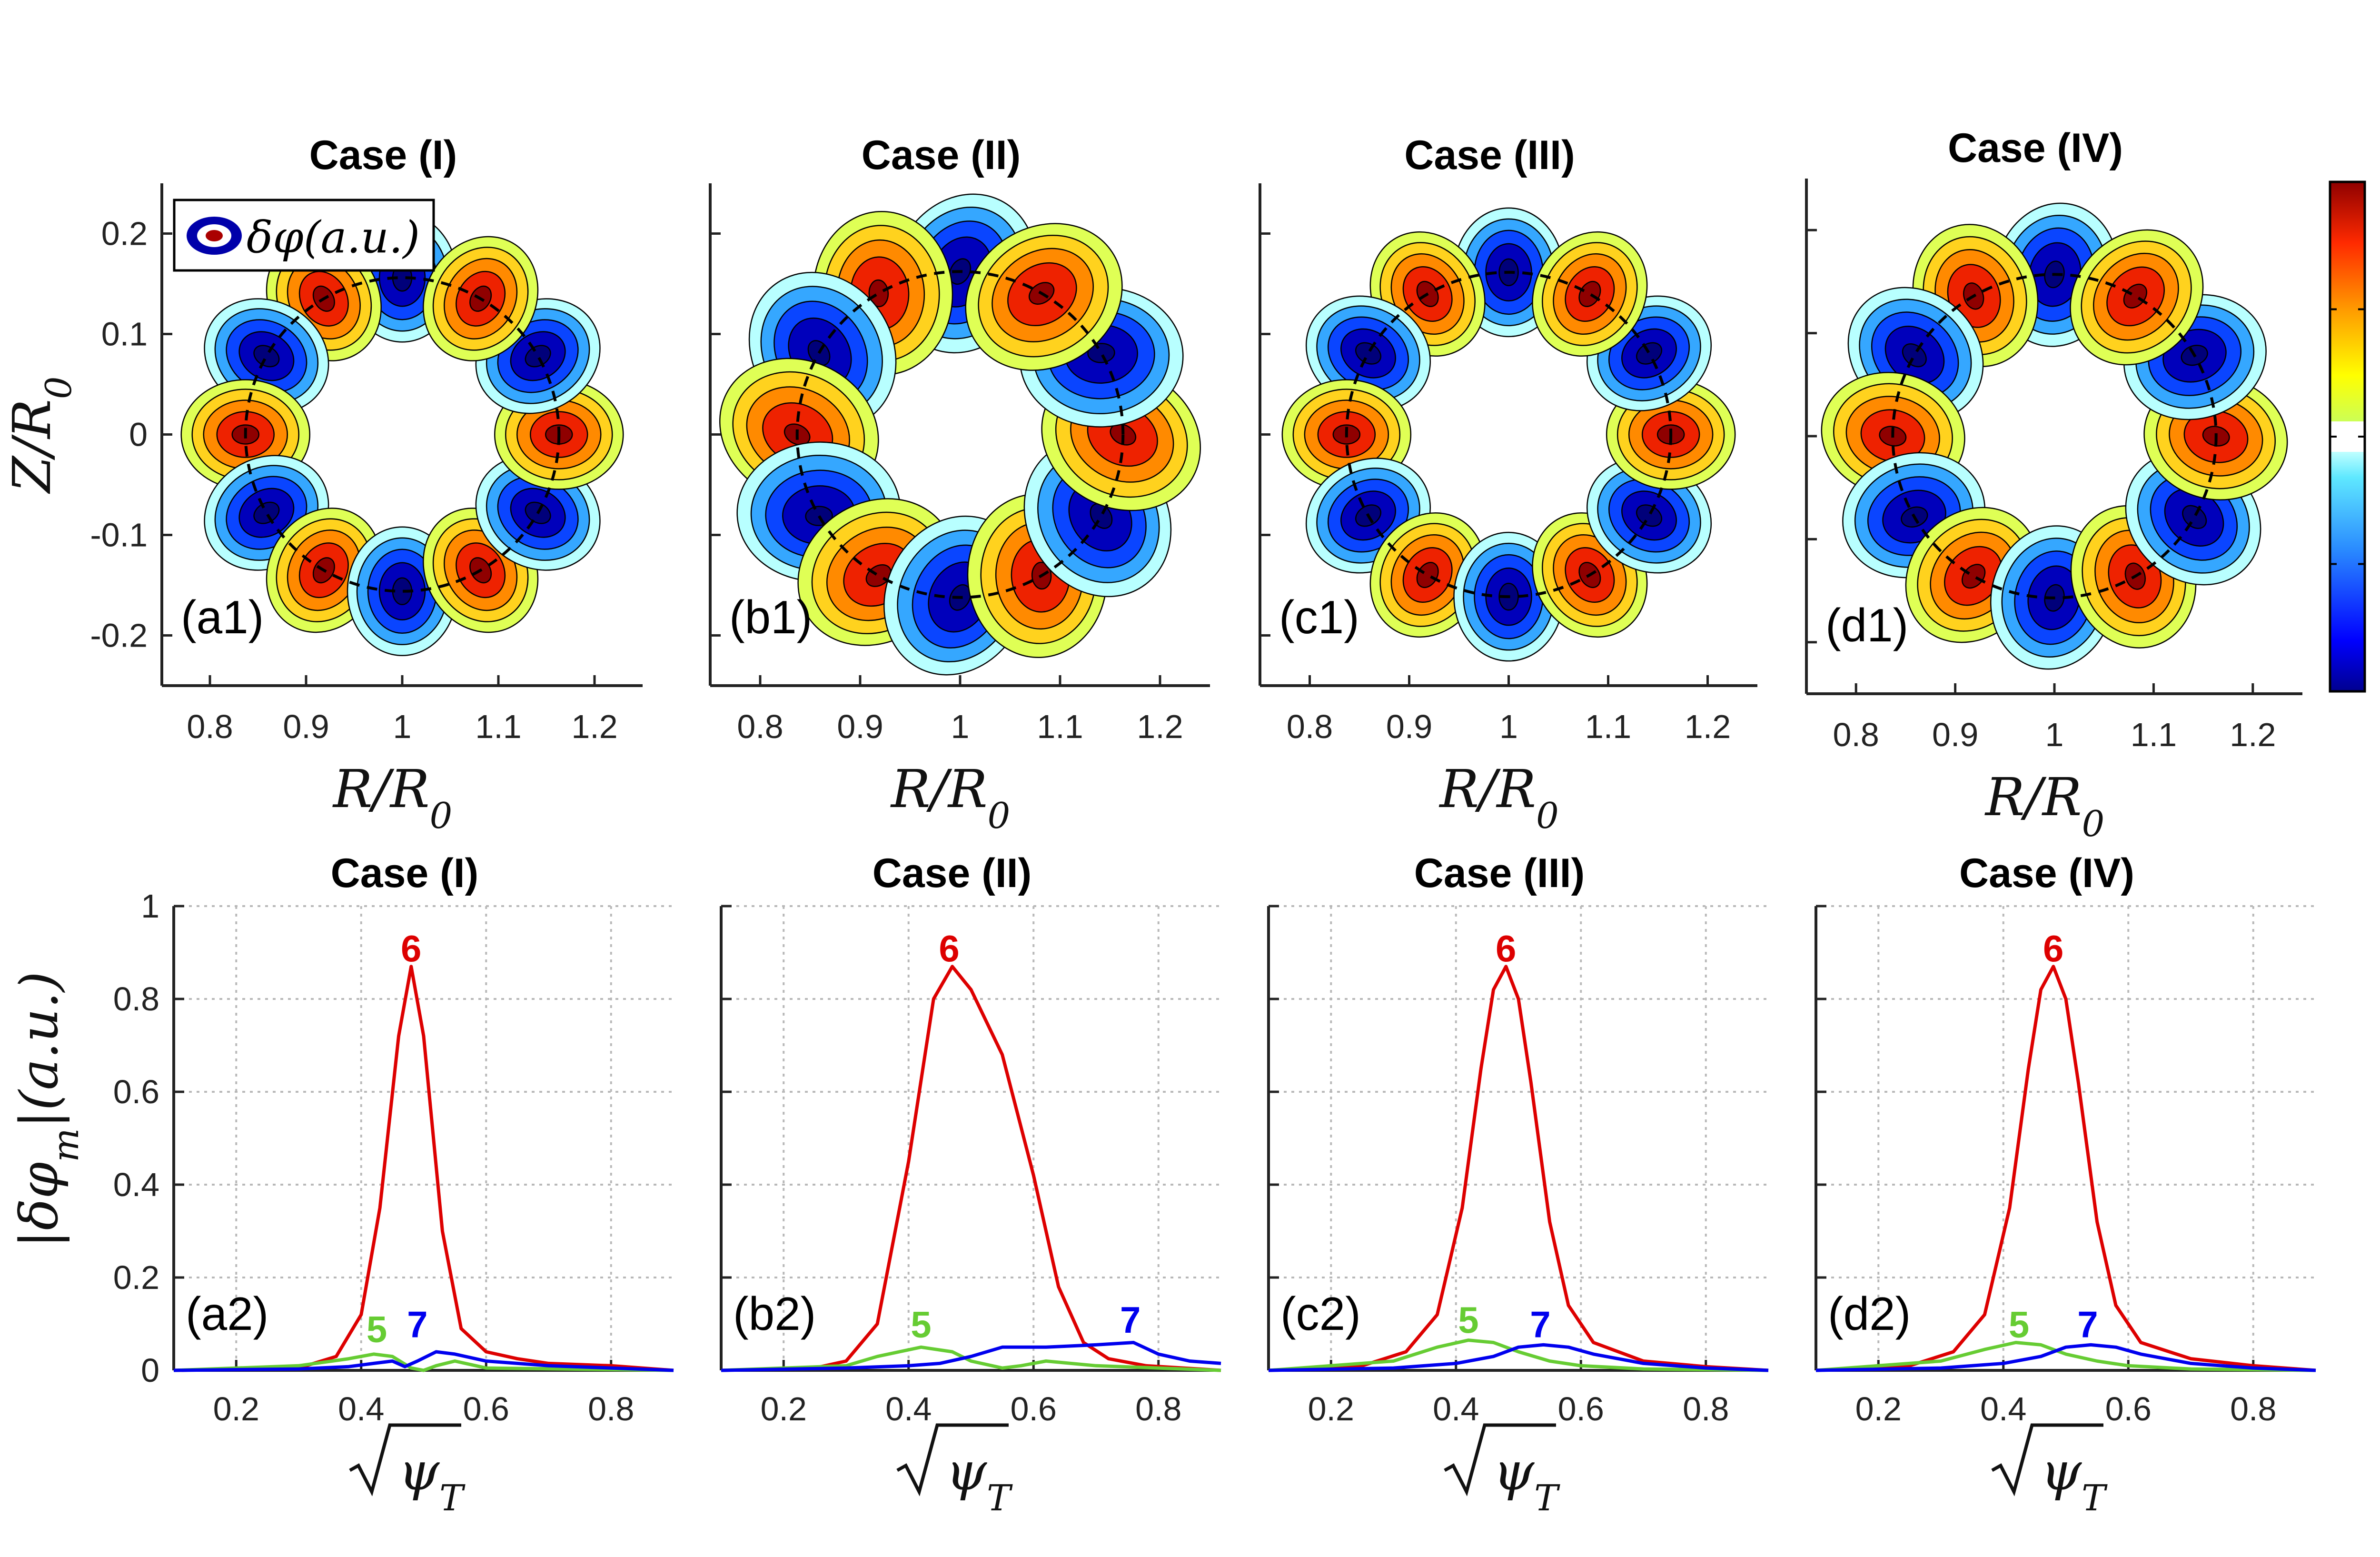 The width and height of the screenshot is (2380, 1557). What do you see at coordinates (2053, 485) in the screenshot?
I see `contour-panel: 0.8 0.9 1 1.1 1.2 Case (IV) R/R0 (d1)` at bounding box center [2053, 485].